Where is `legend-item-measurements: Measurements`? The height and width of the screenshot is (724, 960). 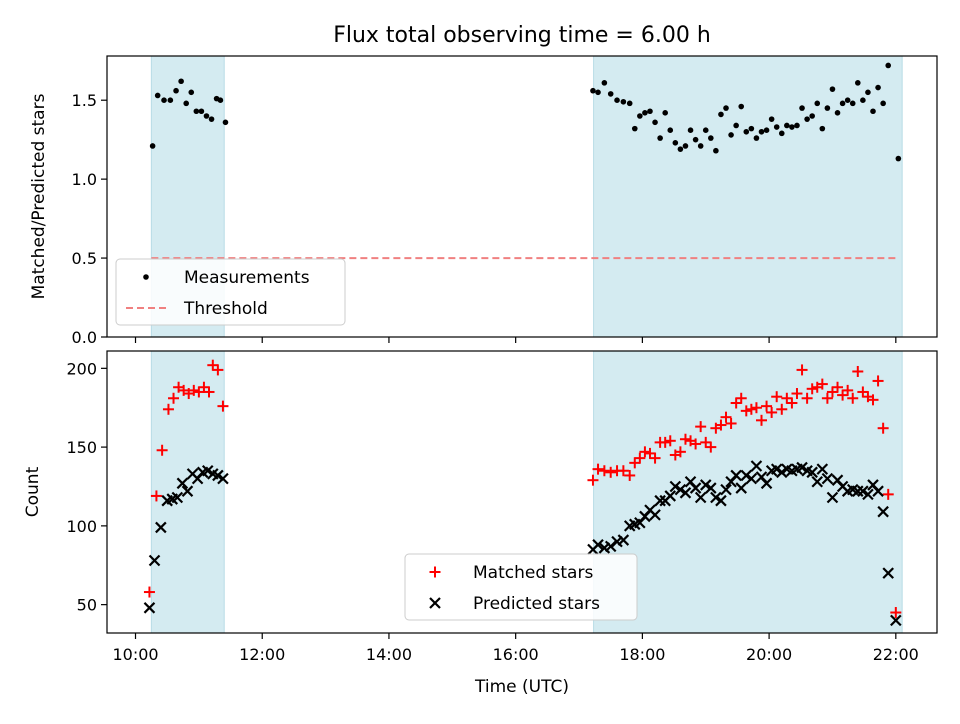
legend-item-measurements: Measurements is located at coordinates (226, 278).